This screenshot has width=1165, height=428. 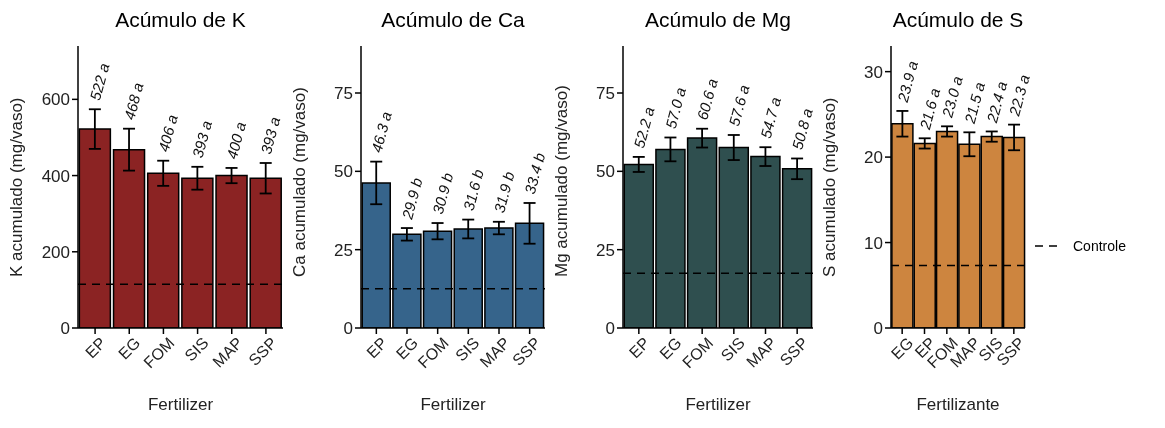 I want to click on data-label: 33.4 b, so click(x=535, y=173).